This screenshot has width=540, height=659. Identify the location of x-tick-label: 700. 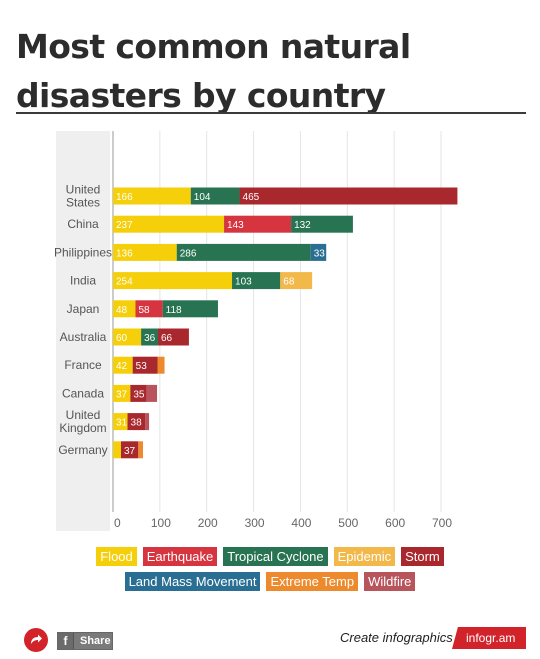
(442, 523).